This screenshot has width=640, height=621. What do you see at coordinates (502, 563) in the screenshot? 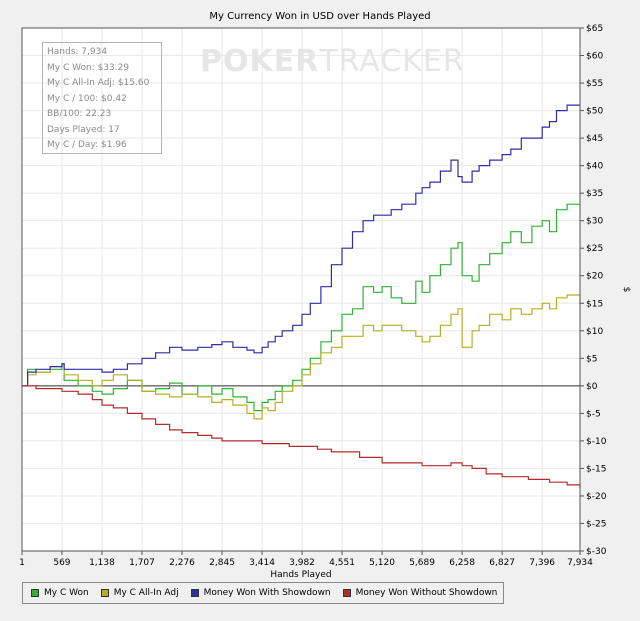
I see `x-tick-label: 6,827` at bounding box center [502, 563].